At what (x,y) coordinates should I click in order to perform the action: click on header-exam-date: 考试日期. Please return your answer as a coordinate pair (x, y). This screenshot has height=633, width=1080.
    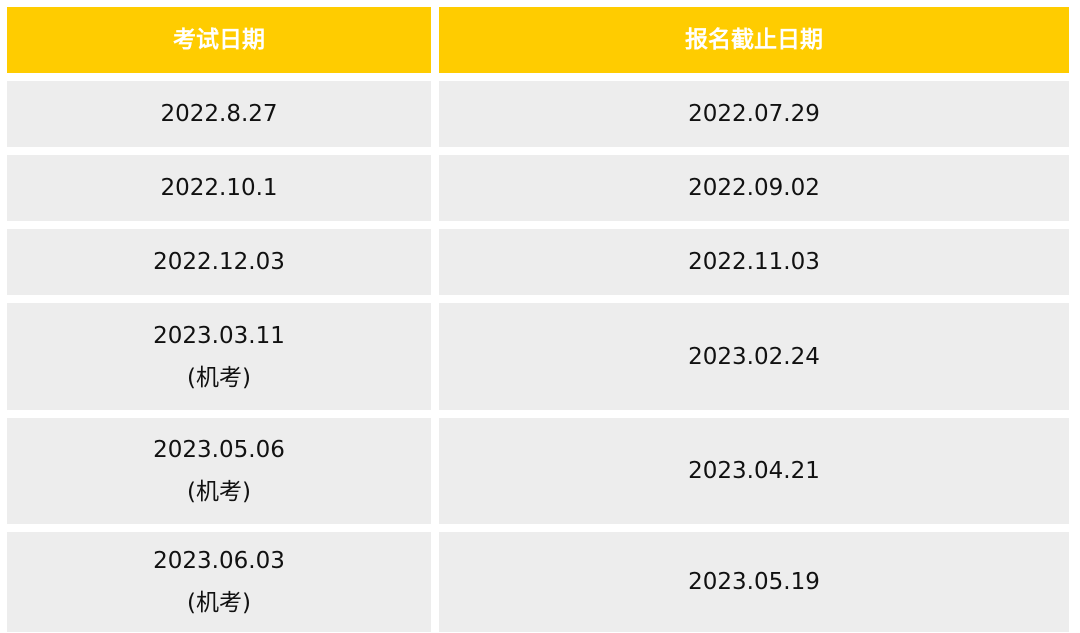
    Looking at the image, I should click on (219, 40).